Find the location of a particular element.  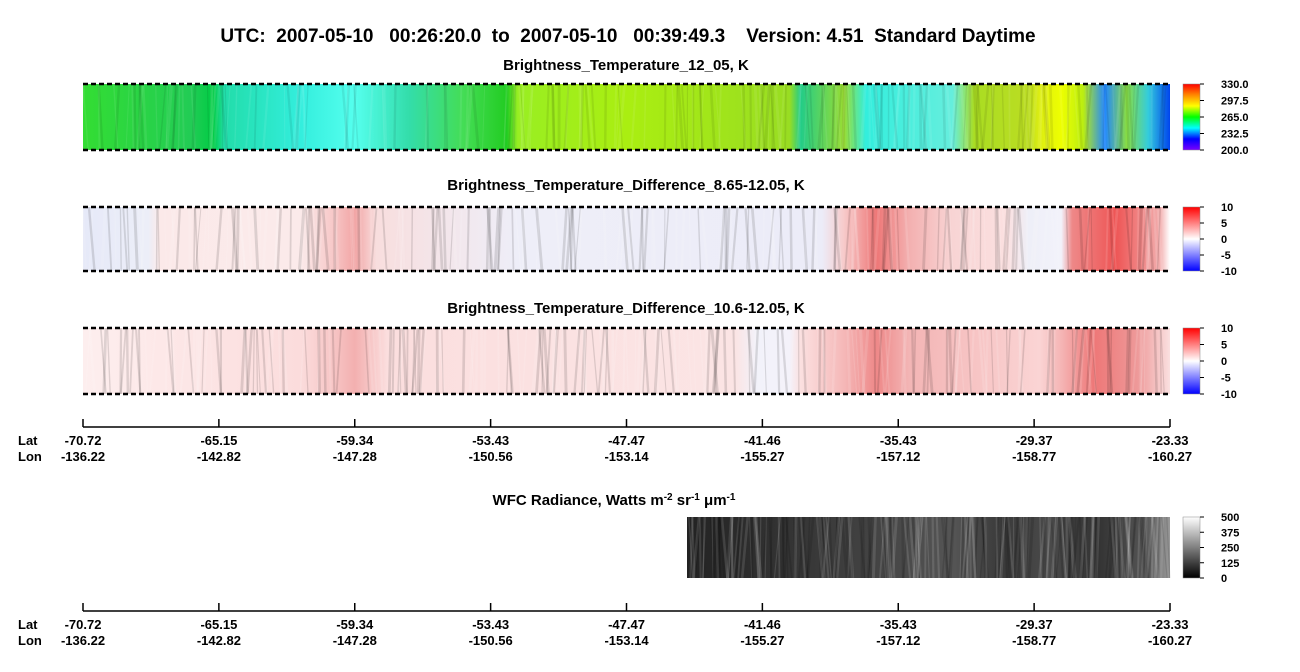

lat-tick-label: -41.46 is located at coordinates (762, 624).